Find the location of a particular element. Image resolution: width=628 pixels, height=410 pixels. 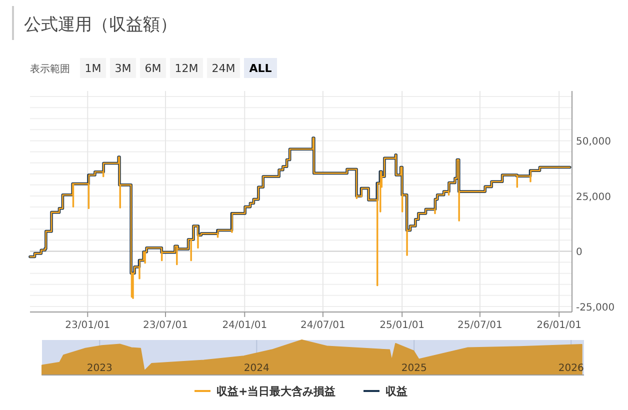

x-tick-label: 25/01/01 is located at coordinates (402, 325).